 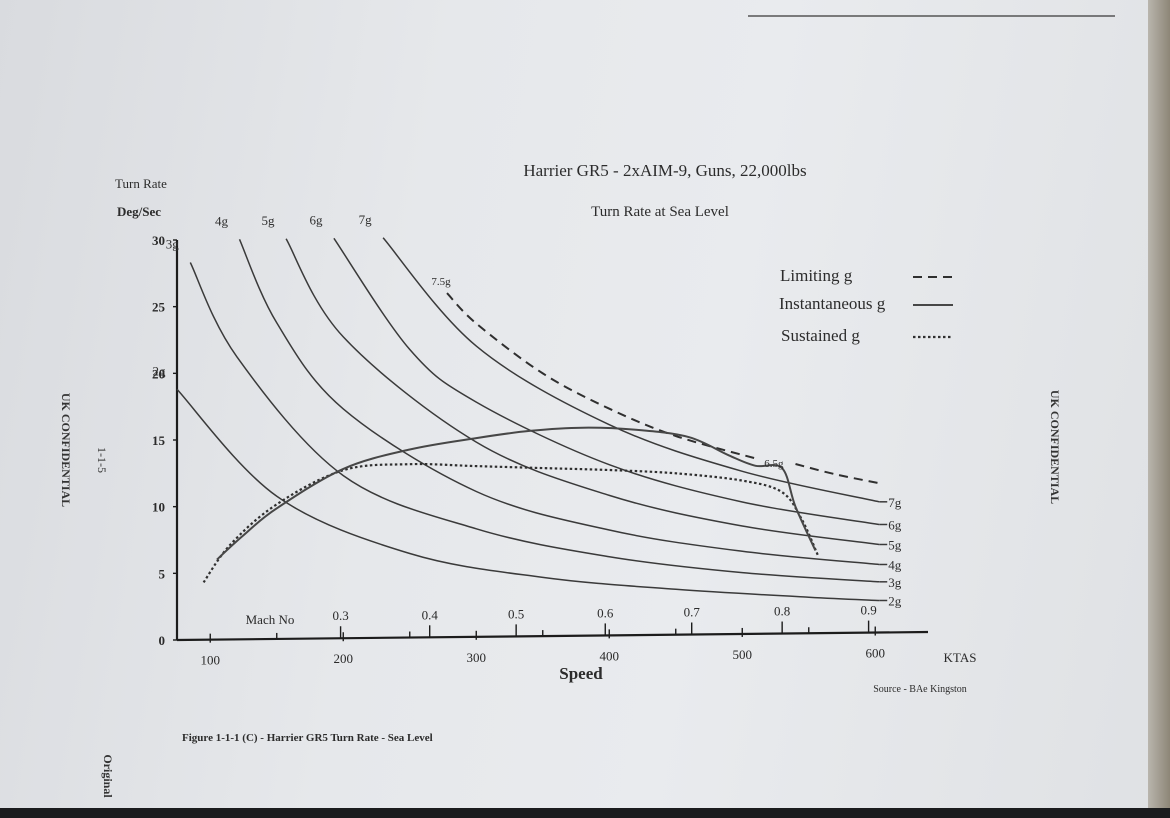 I want to click on g-line-start-label: 6g, so click(x=316, y=219).